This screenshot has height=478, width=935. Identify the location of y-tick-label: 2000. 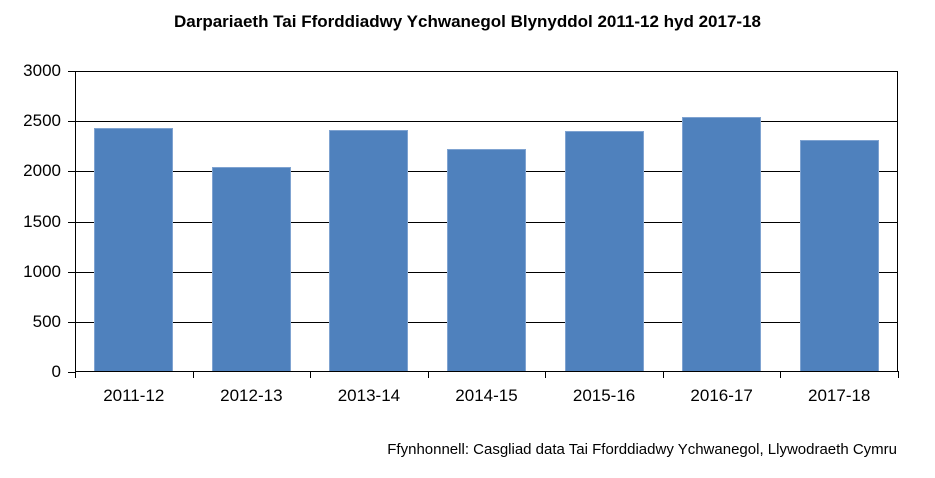
(42, 171).